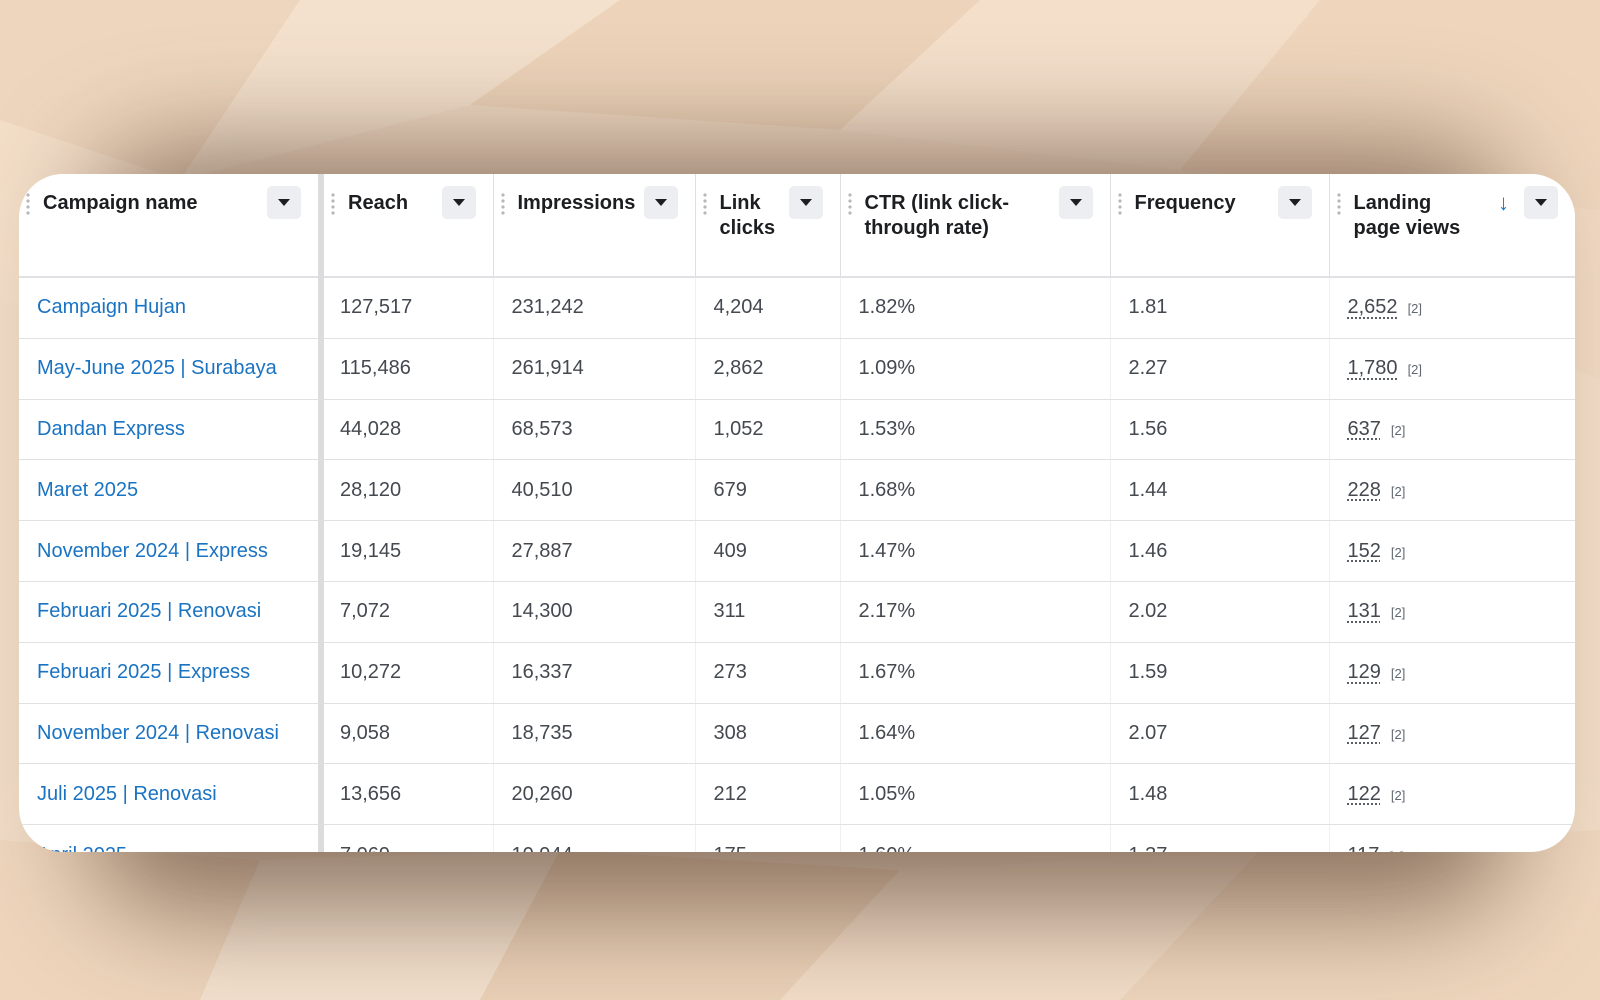 Image resolution: width=1600 pixels, height=1000 pixels. Describe the element at coordinates (975, 838) in the screenshot. I see `ctr-cell: 1.60%` at that location.